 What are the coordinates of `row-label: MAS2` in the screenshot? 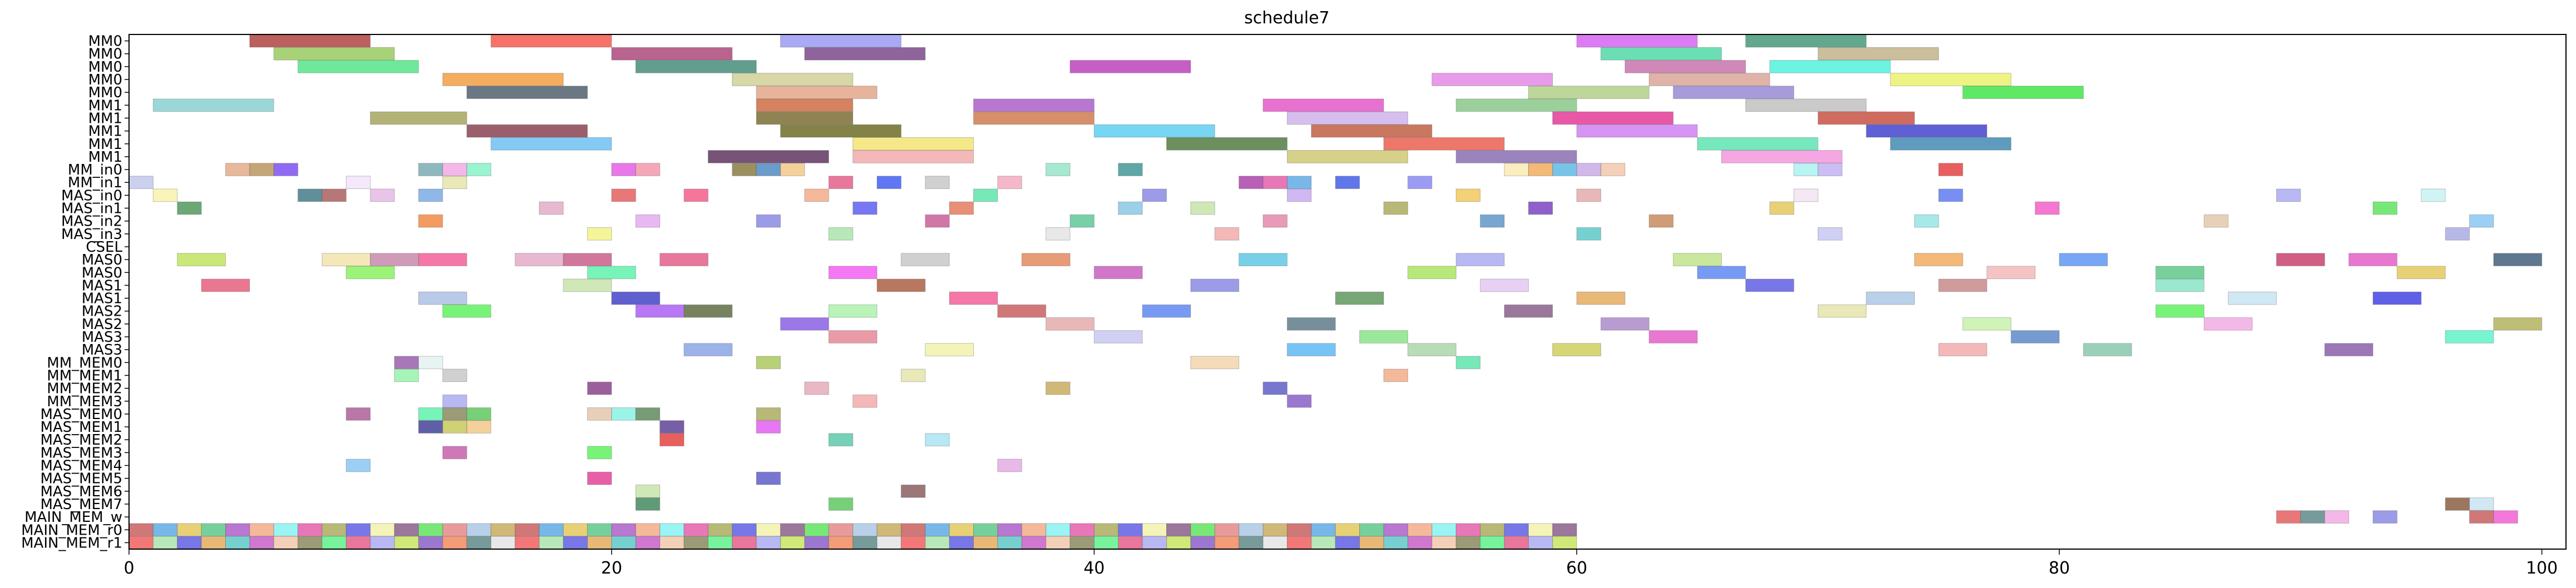 It's located at (102, 311).